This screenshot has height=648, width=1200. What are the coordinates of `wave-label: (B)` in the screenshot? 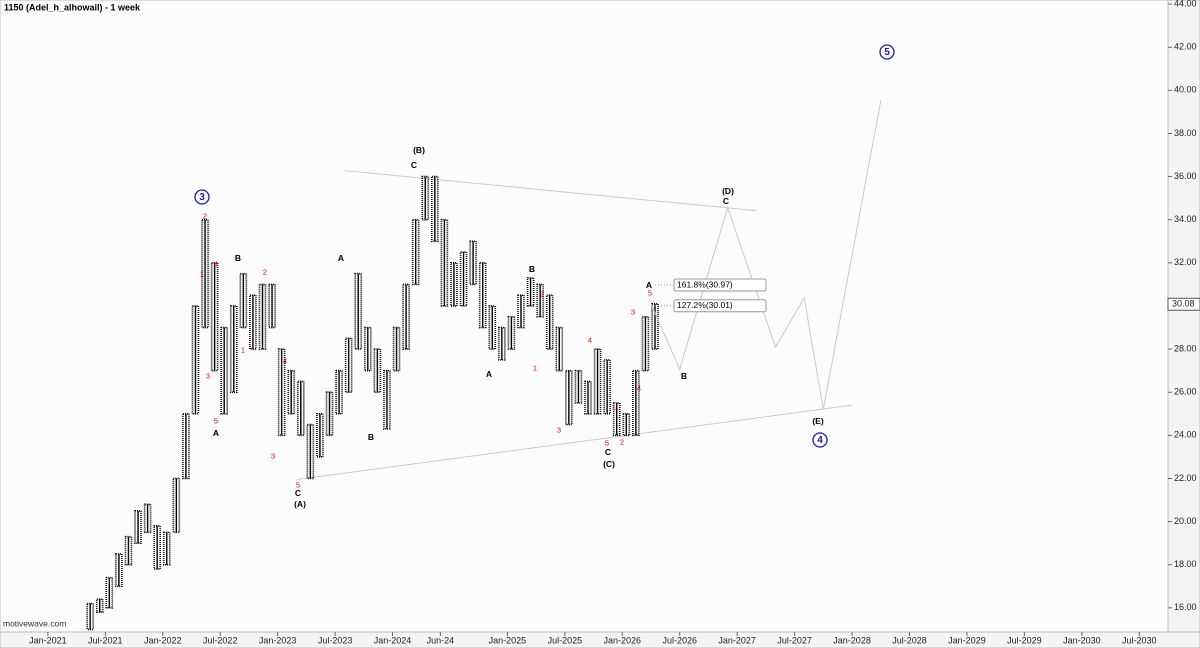 It's located at (419, 150).